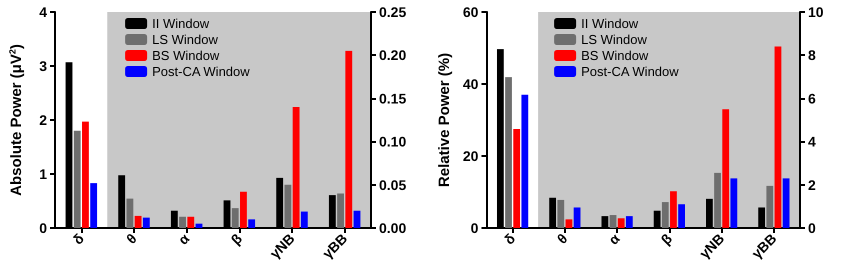 This screenshot has height=272, width=858. What do you see at coordinates (43, 174) in the screenshot?
I see `y-tick-label: 1` at bounding box center [43, 174].